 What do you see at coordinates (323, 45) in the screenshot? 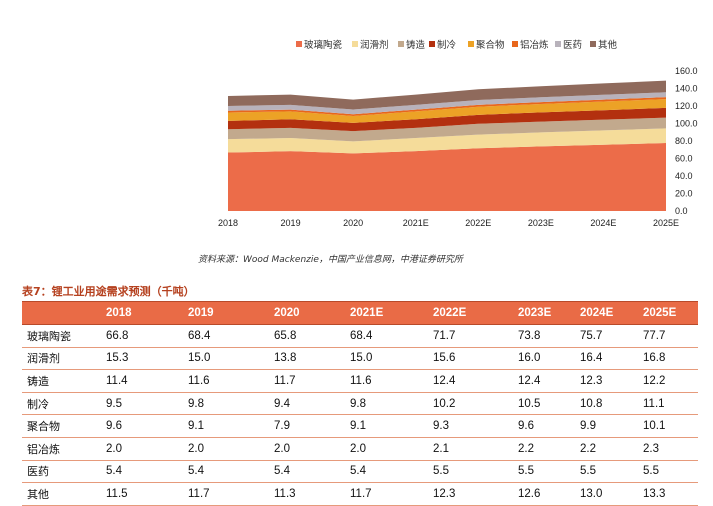
I see `legend-label: 玻璃陶瓷` at bounding box center [323, 45].